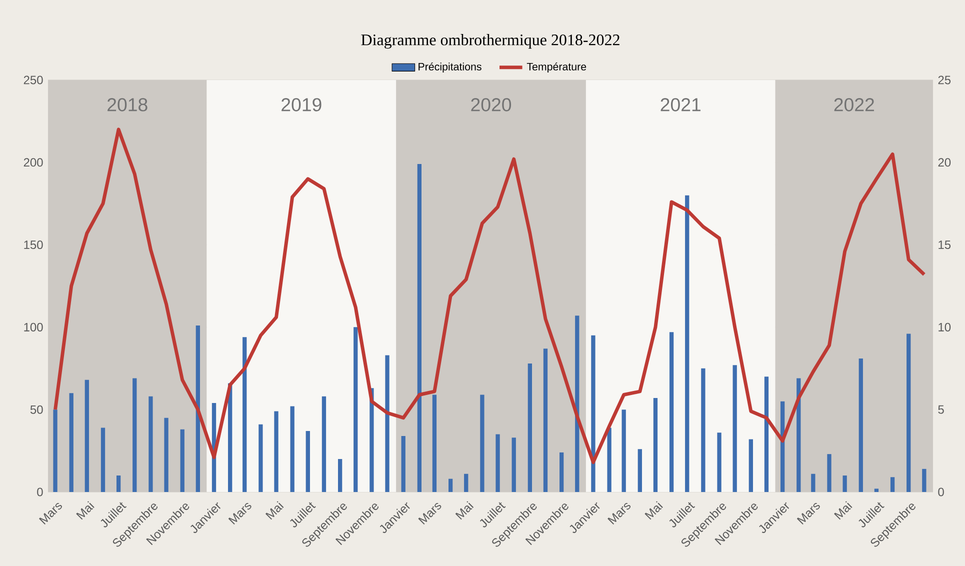 The image size is (965, 566). What do you see at coordinates (941, 492) in the screenshot?
I see `y2-tick-label: 0` at bounding box center [941, 492].